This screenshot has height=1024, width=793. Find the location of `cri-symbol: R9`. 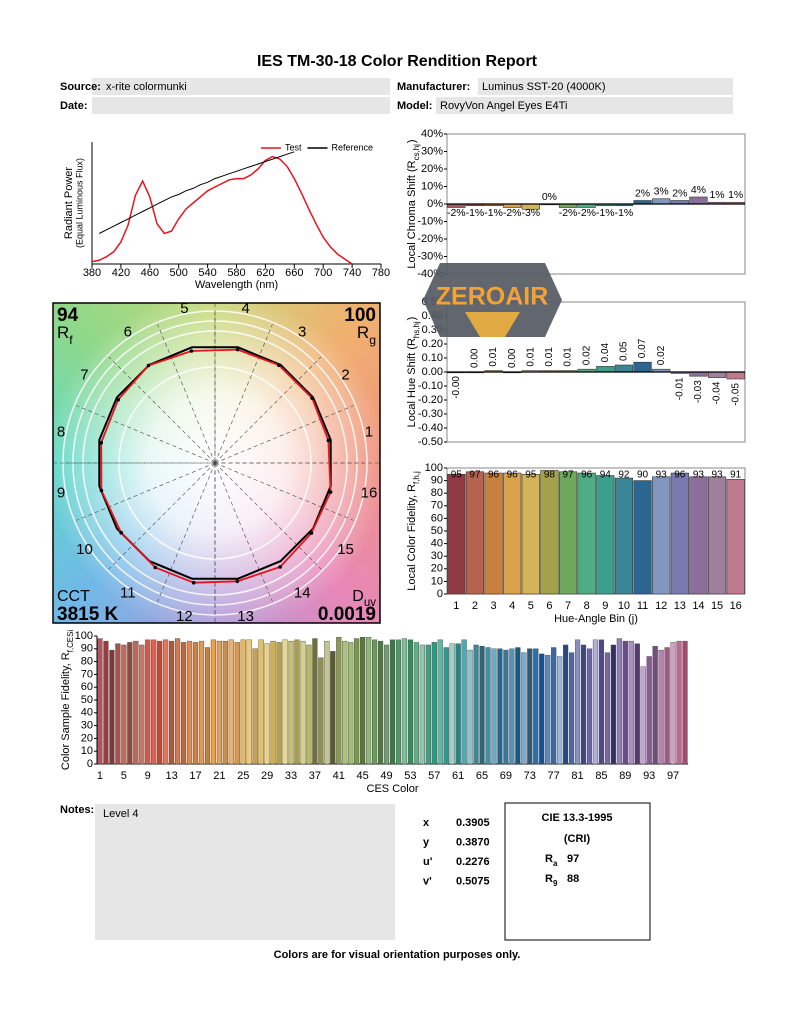

cri-symbol: R9 is located at coordinates (551, 880).